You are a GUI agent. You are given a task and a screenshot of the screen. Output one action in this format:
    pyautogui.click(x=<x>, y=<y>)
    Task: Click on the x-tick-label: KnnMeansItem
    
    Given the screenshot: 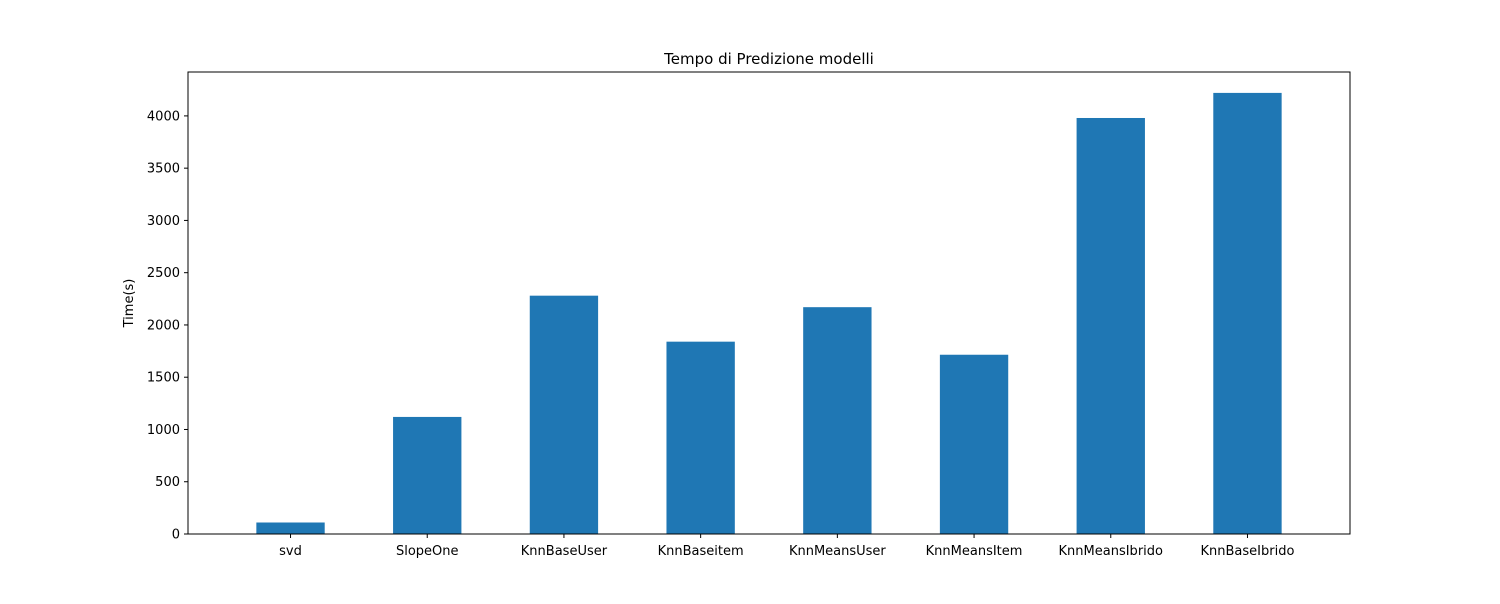 What is the action you would take?
    pyautogui.click(x=974, y=551)
    